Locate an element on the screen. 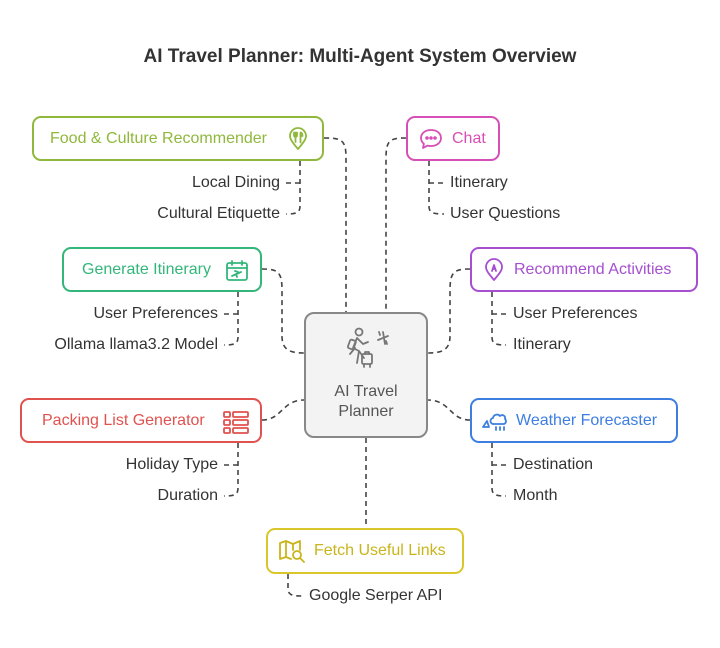  connector-weather is located at coordinates (449, 410).